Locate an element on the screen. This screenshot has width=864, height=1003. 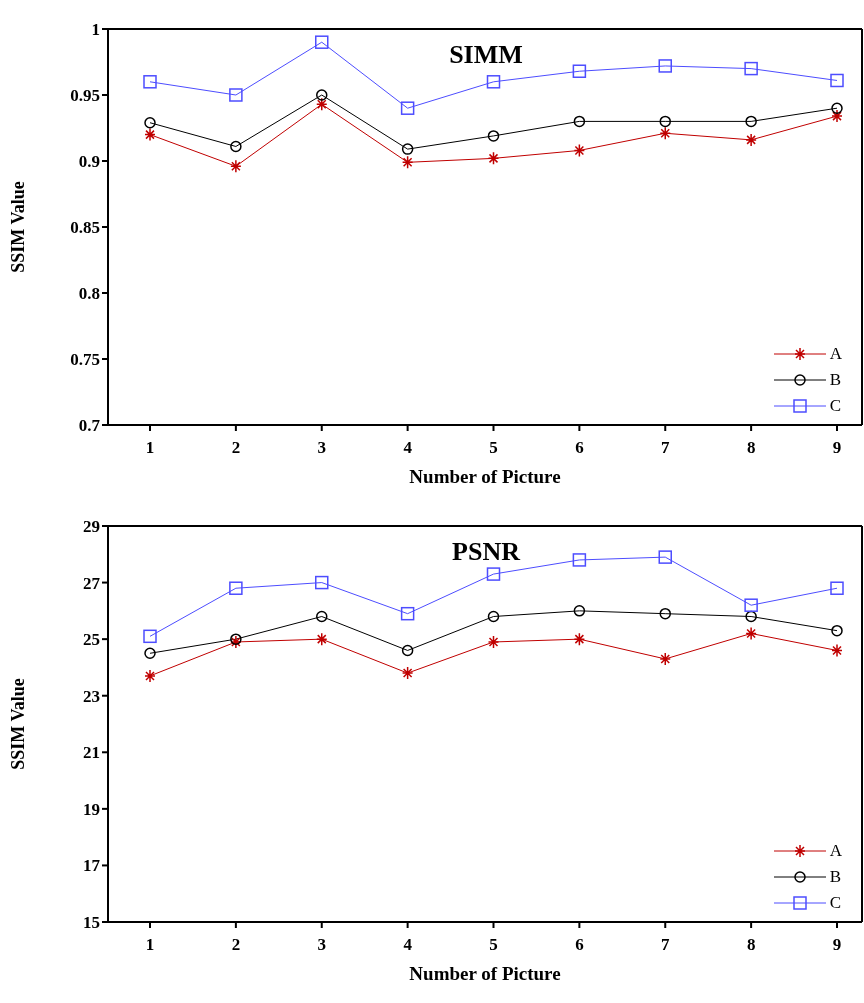
chart-title: PSNR is located at coordinates (486, 552).